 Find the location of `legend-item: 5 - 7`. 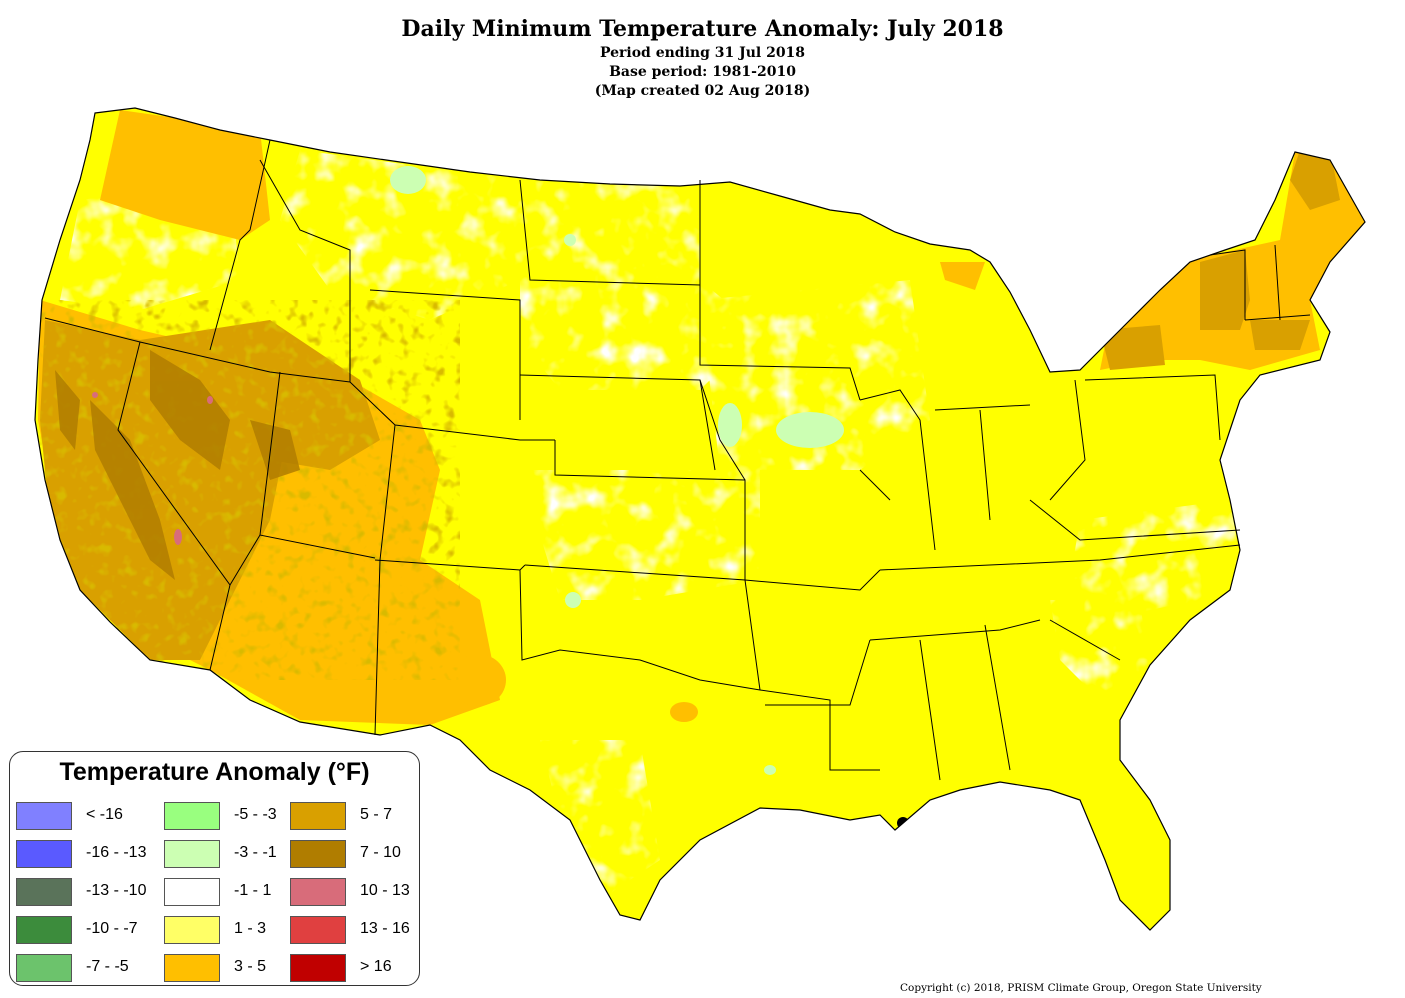

legend-item: 5 - 7 is located at coordinates (352, 816).